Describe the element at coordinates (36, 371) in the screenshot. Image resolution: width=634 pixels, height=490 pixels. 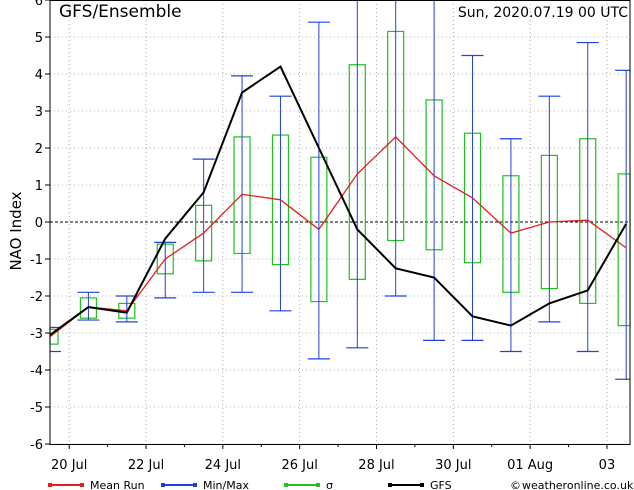
I see `y-tick-label: -4` at that location.